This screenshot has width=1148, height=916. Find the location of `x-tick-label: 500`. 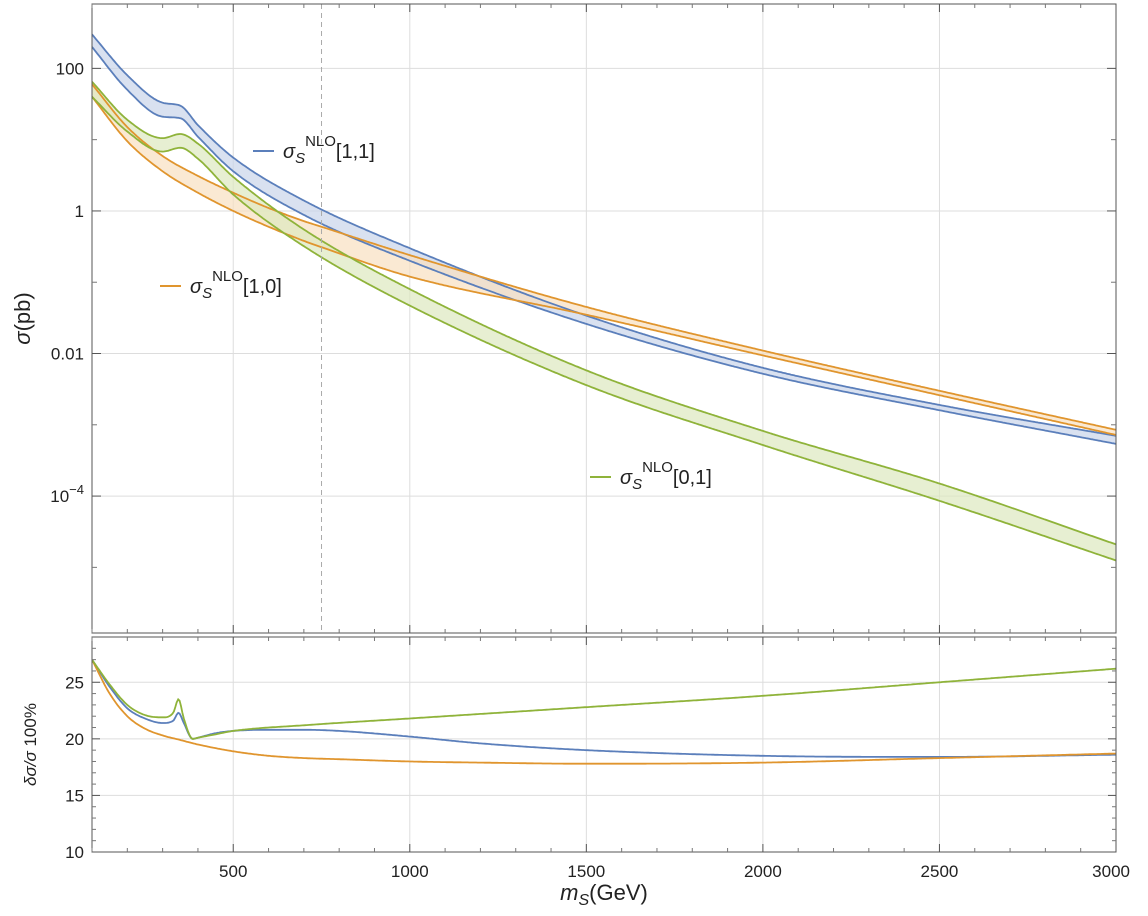

x-tick-label: 500 is located at coordinates (233, 871).